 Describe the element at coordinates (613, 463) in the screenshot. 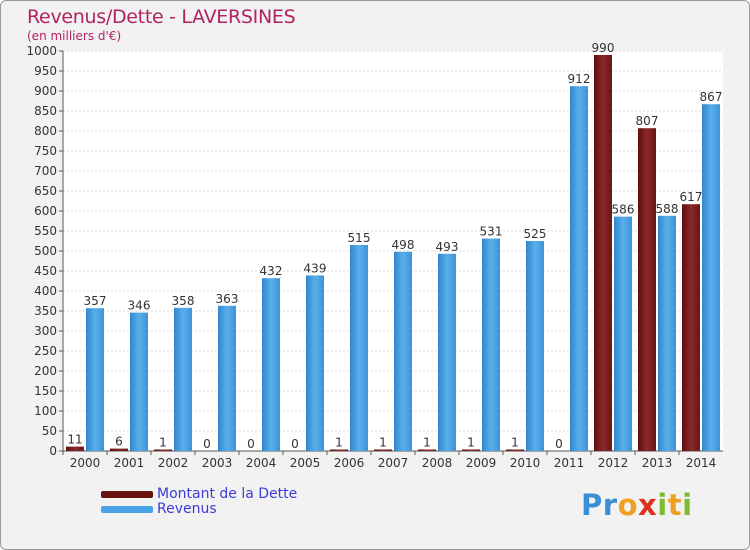

I see `x-tick-label: 2012` at that location.